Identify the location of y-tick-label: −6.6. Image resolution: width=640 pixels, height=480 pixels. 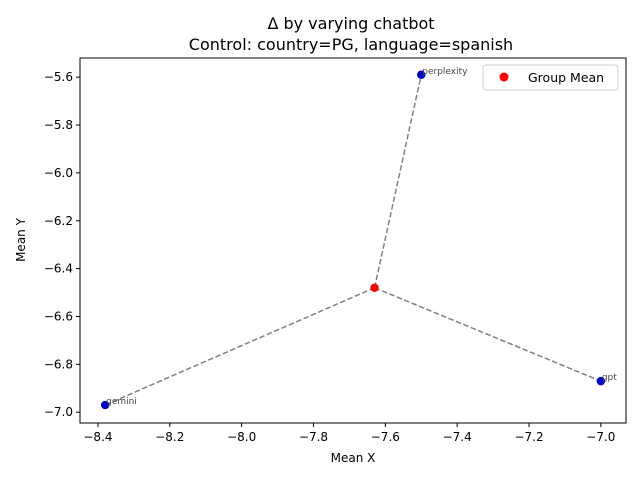
(58, 316).